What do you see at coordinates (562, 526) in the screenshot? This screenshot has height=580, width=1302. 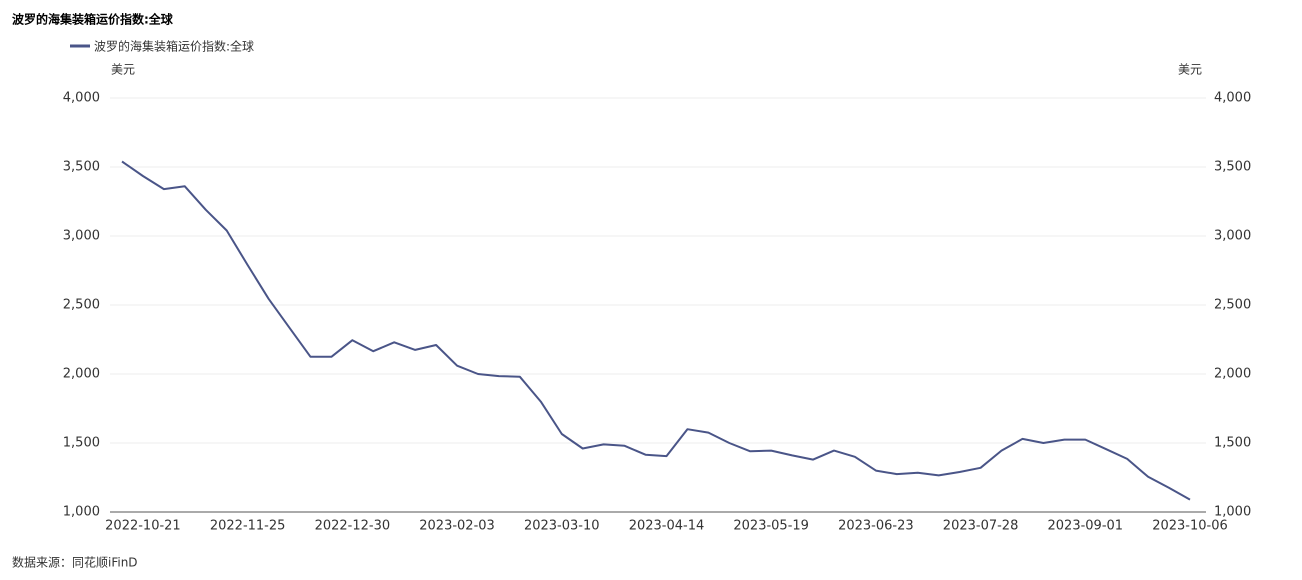 I see `x-tick-label: 2023-03-10` at bounding box center [562, 526].